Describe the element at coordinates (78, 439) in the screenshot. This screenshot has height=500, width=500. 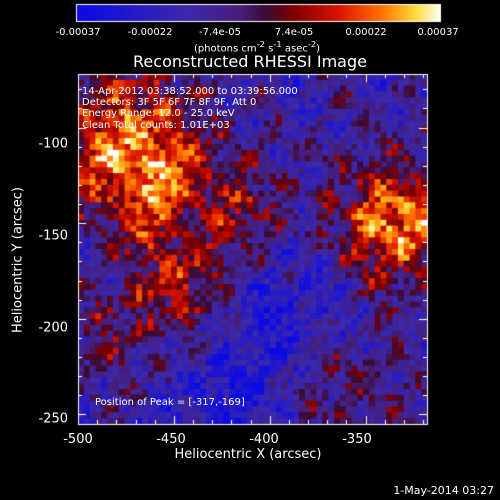
I see `x-tick-label: -500` at that location.